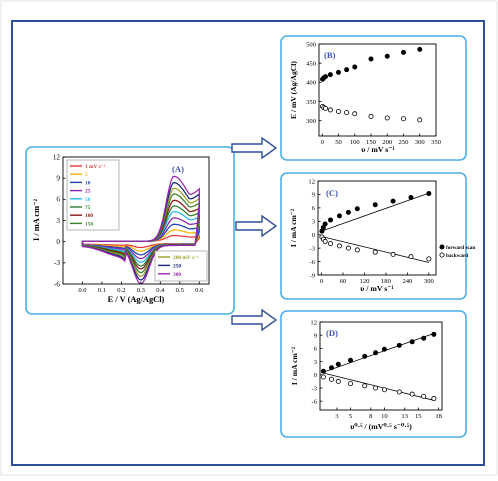 The width and height of the screenshot is (498, 481). Describe the element at coordinates (311, 44) in the screenshot. I see `chart-b-y-tick-label: 500` at that location.